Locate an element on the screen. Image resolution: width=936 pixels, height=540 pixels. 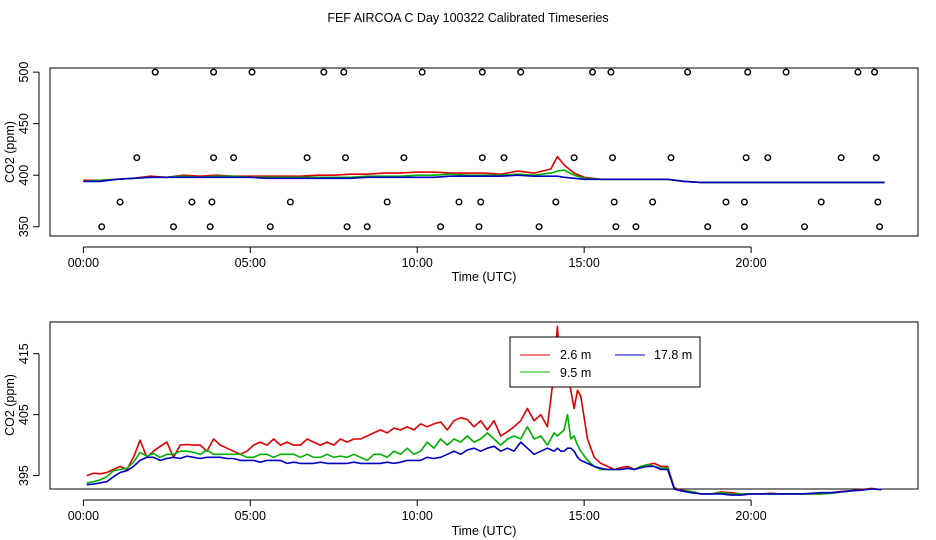
legend-box is located at coordinates (605, 362).